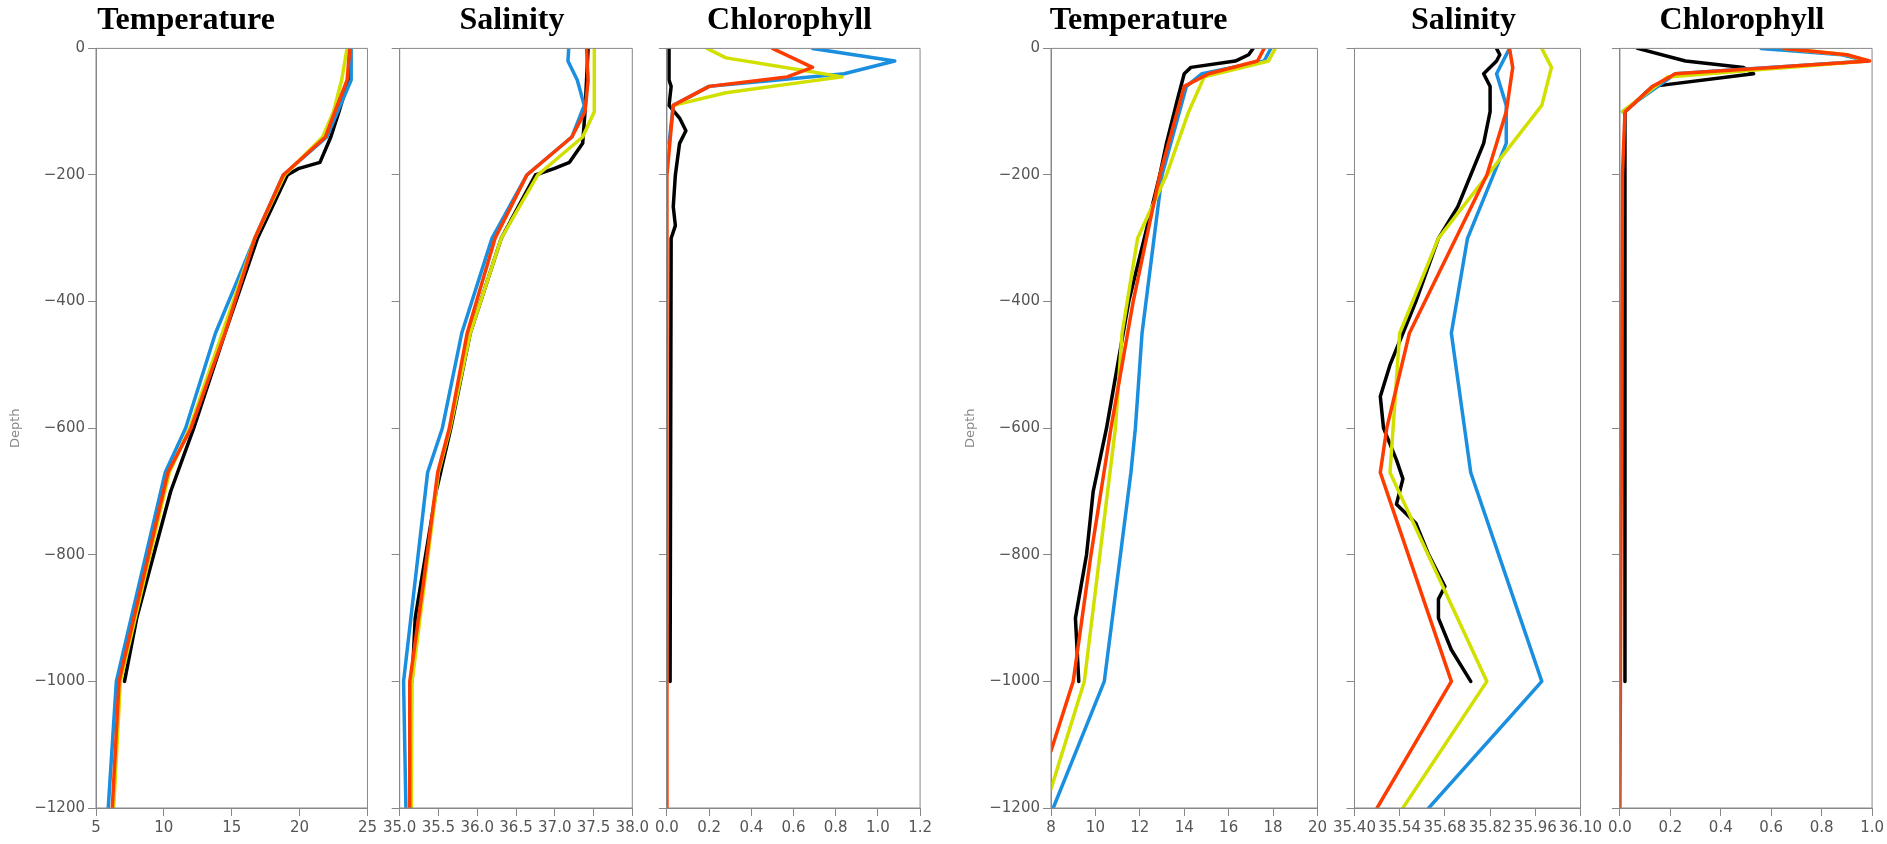  I want to click on x-tick-label: 25, so click(367, 826).